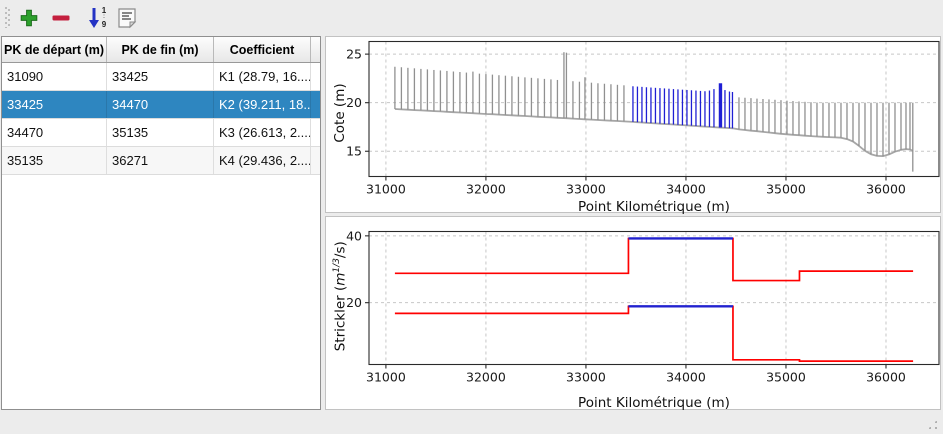 This screenshot has height=434, width=943. What do you see at coordinates (104, 17) in the screenshot?
I see `sort-numbers: 1 : 9` at bounding box center [104, 17].